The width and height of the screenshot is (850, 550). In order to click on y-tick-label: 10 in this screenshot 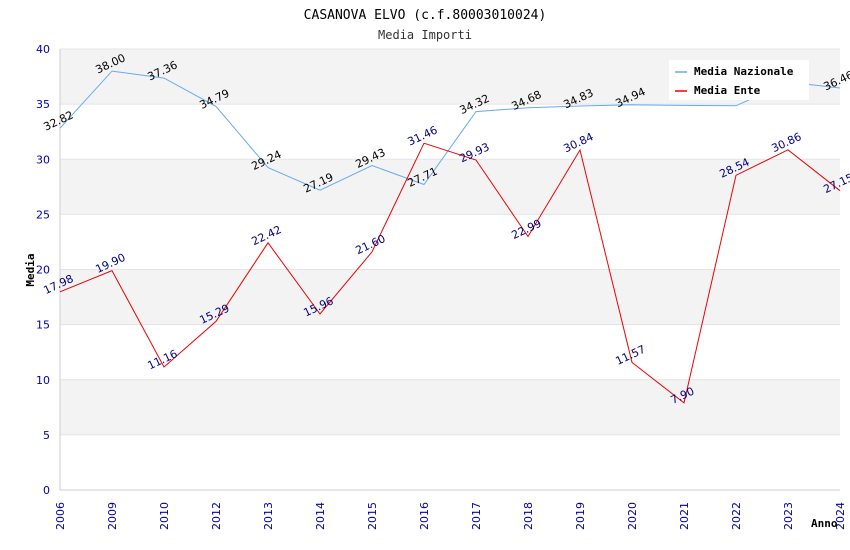, I will do `click(43, 380)`.